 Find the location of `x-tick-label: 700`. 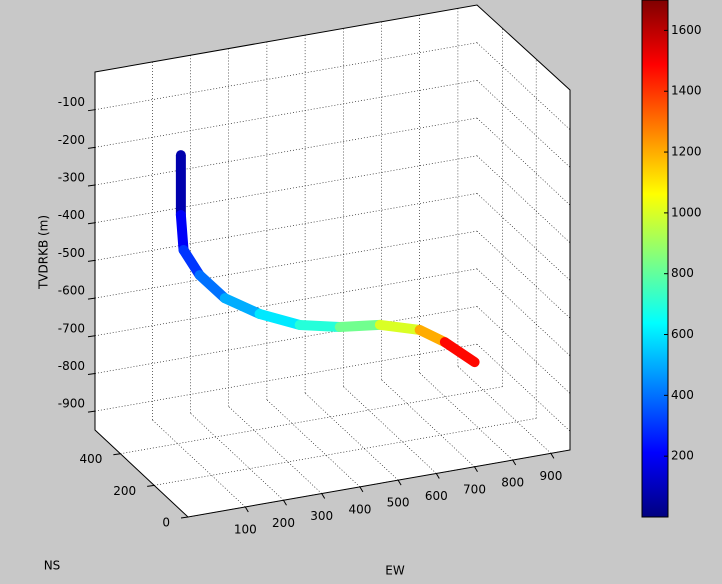

x-tick-label: 700 is located at coordinates (474, 489).